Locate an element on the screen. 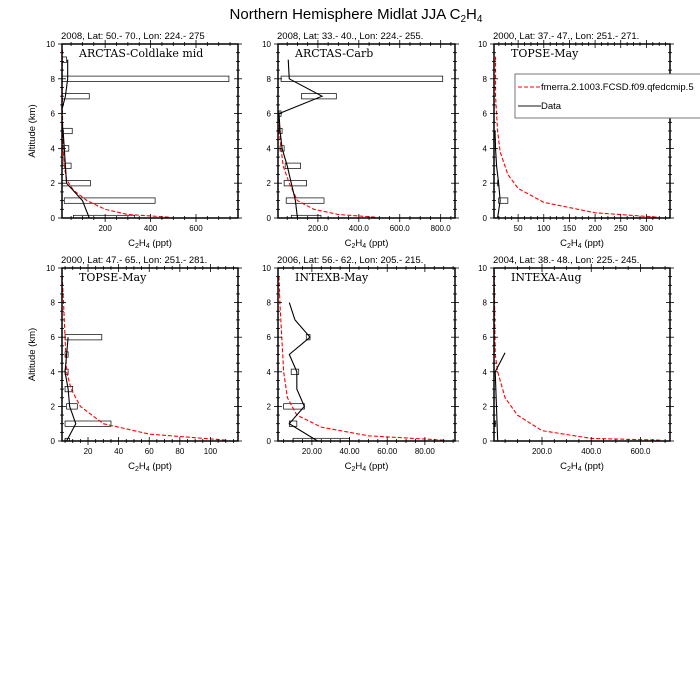  x-tick-label: 60.00 is located at coordinates (387, 451).